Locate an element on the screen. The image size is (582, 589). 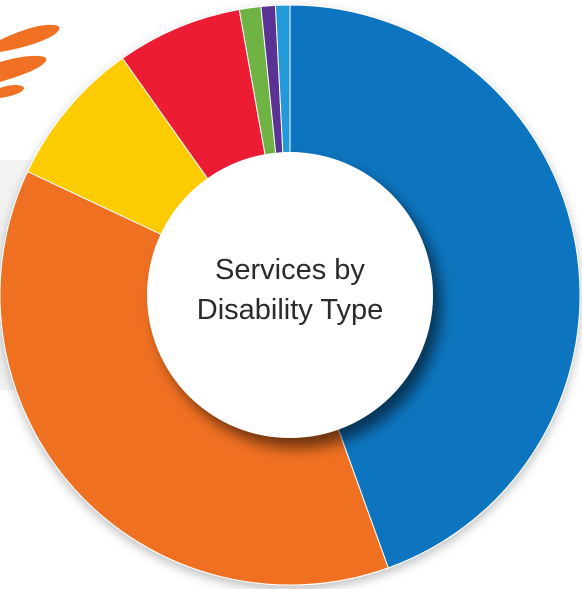
center-label-line-1: Services by is located at coordinates (290, 270).